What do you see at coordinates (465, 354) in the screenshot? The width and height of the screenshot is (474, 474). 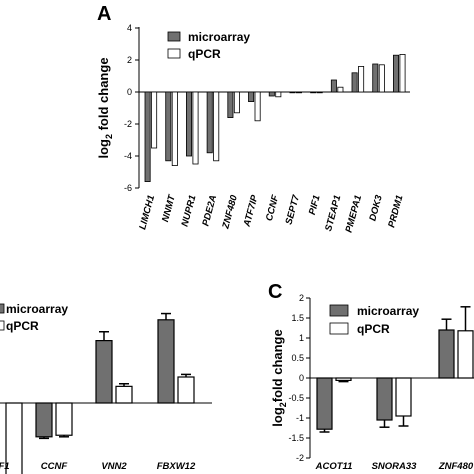 I see `panel-c-bar-znf480-qpcr` at bounding box center [465, 354].